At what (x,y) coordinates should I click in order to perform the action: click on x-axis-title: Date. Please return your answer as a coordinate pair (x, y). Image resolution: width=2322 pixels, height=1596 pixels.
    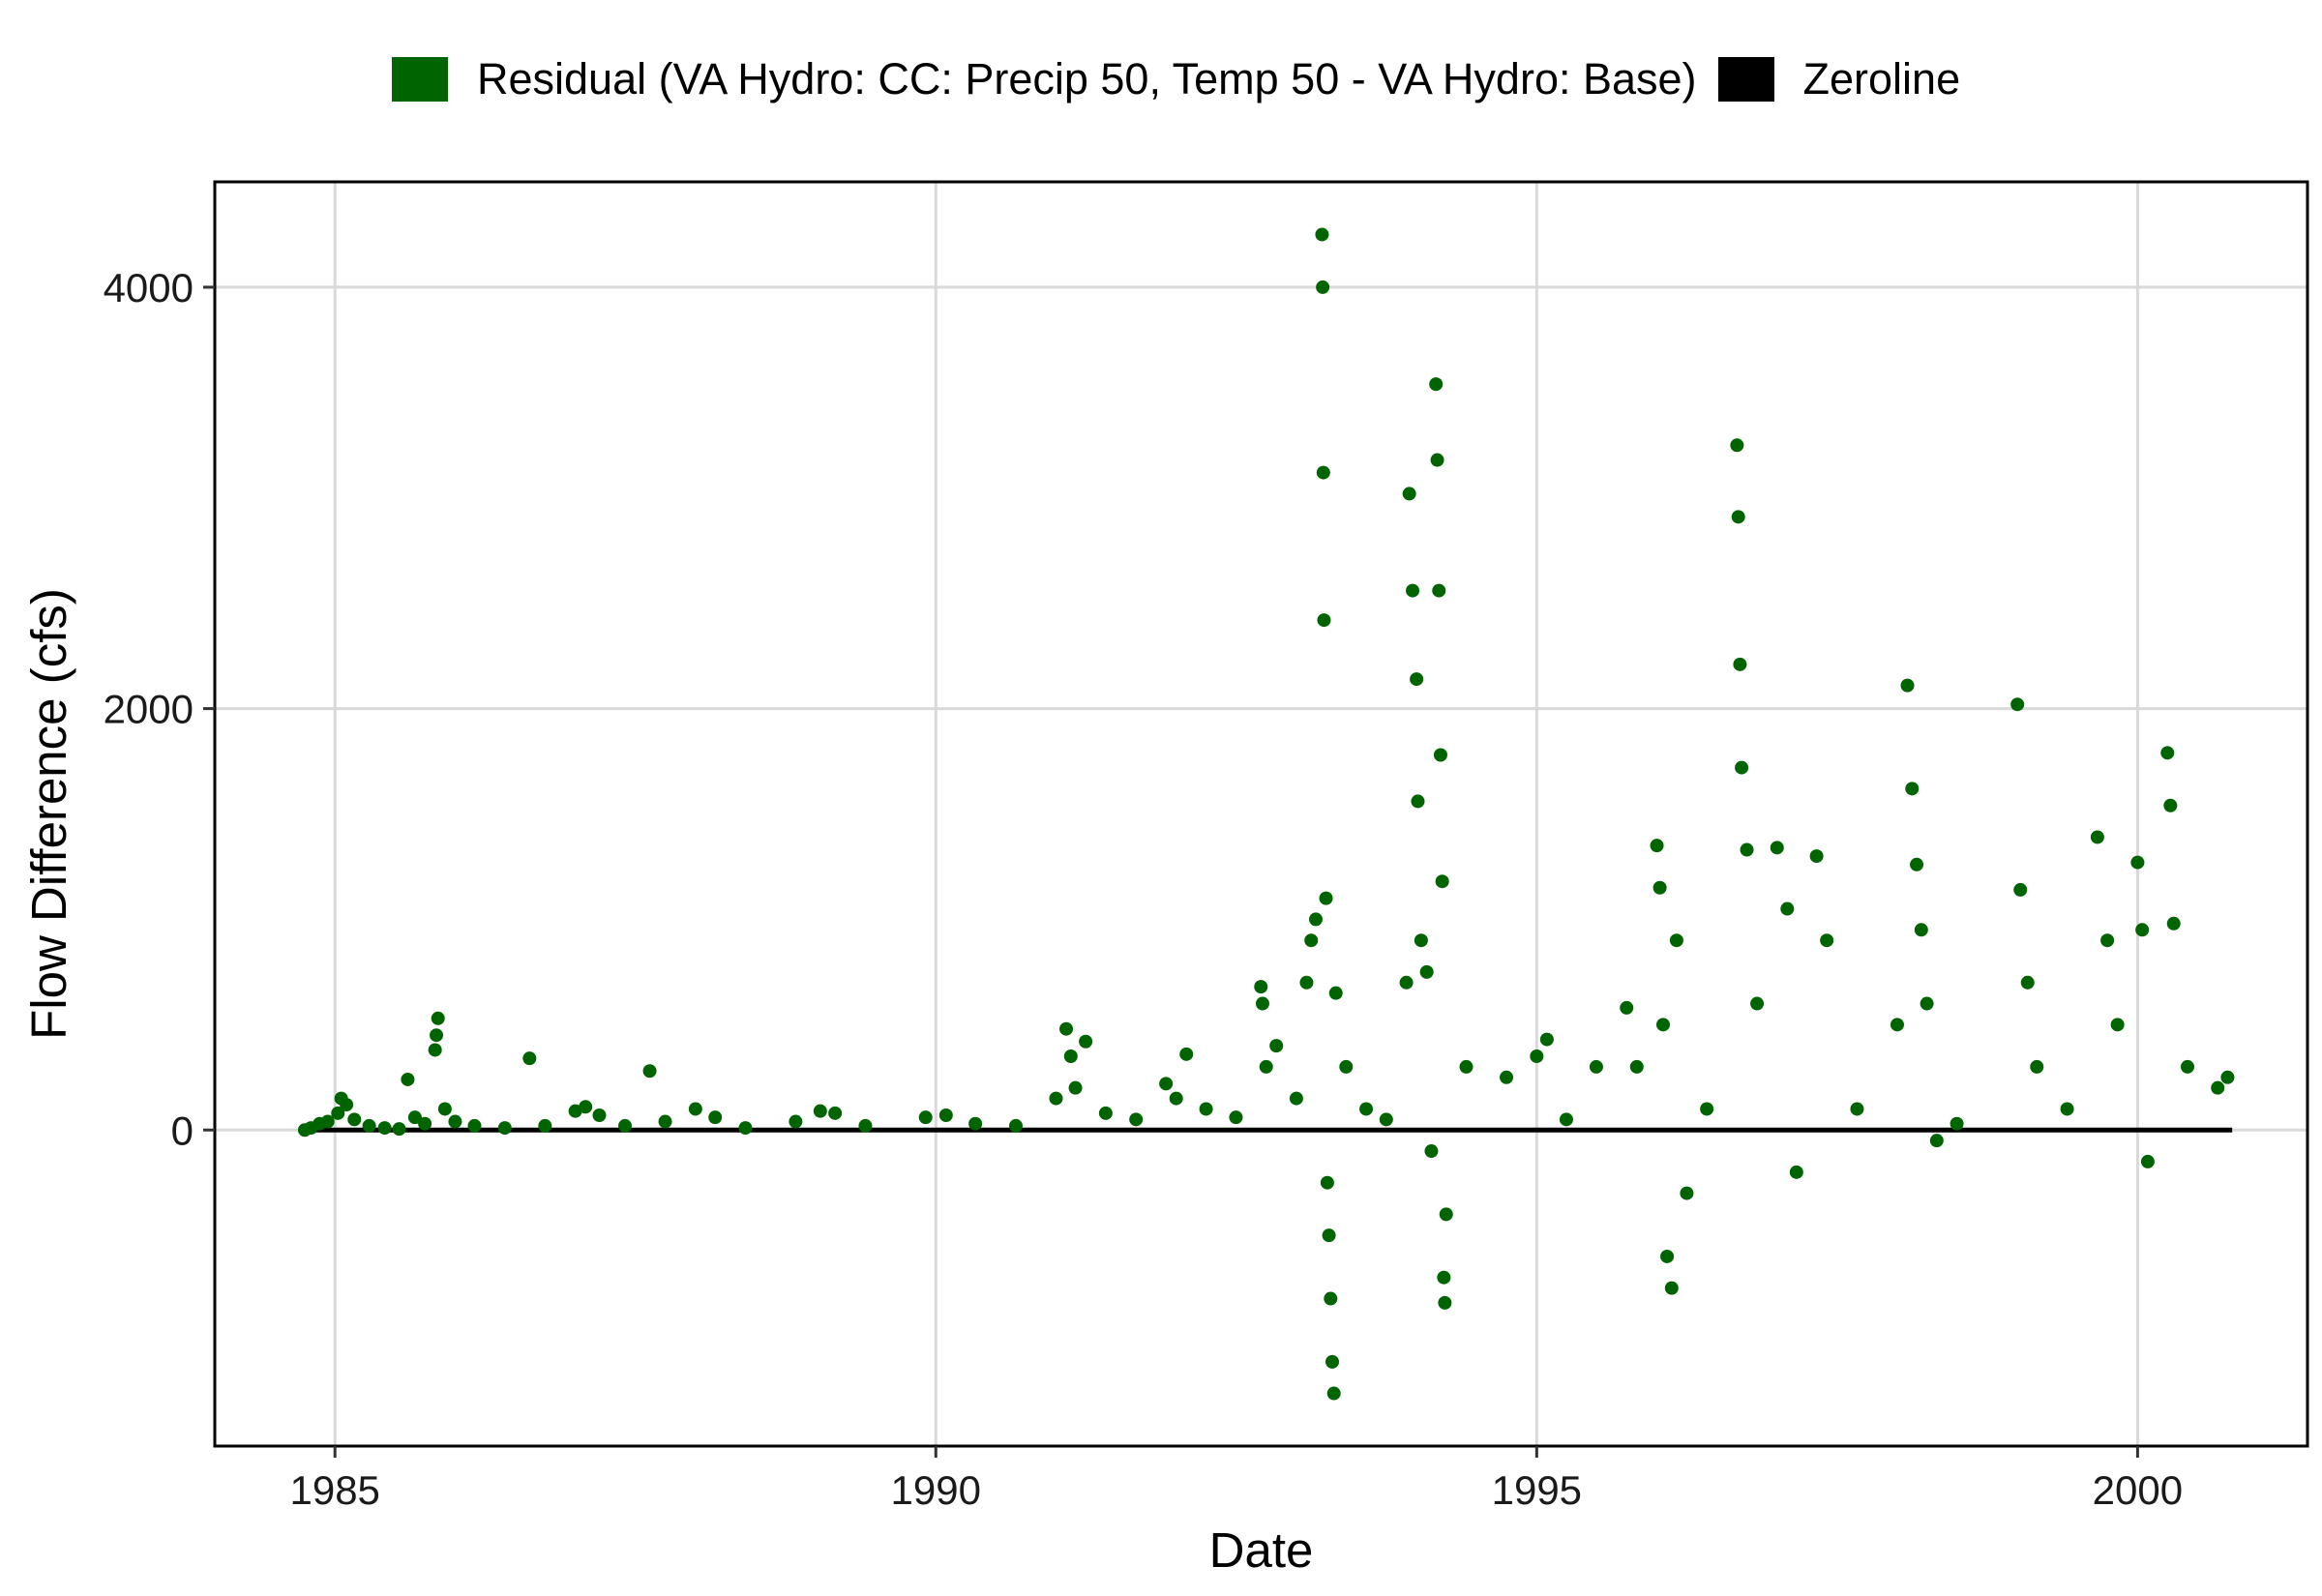
    Looking at the image, I should click on (1261, 1550).